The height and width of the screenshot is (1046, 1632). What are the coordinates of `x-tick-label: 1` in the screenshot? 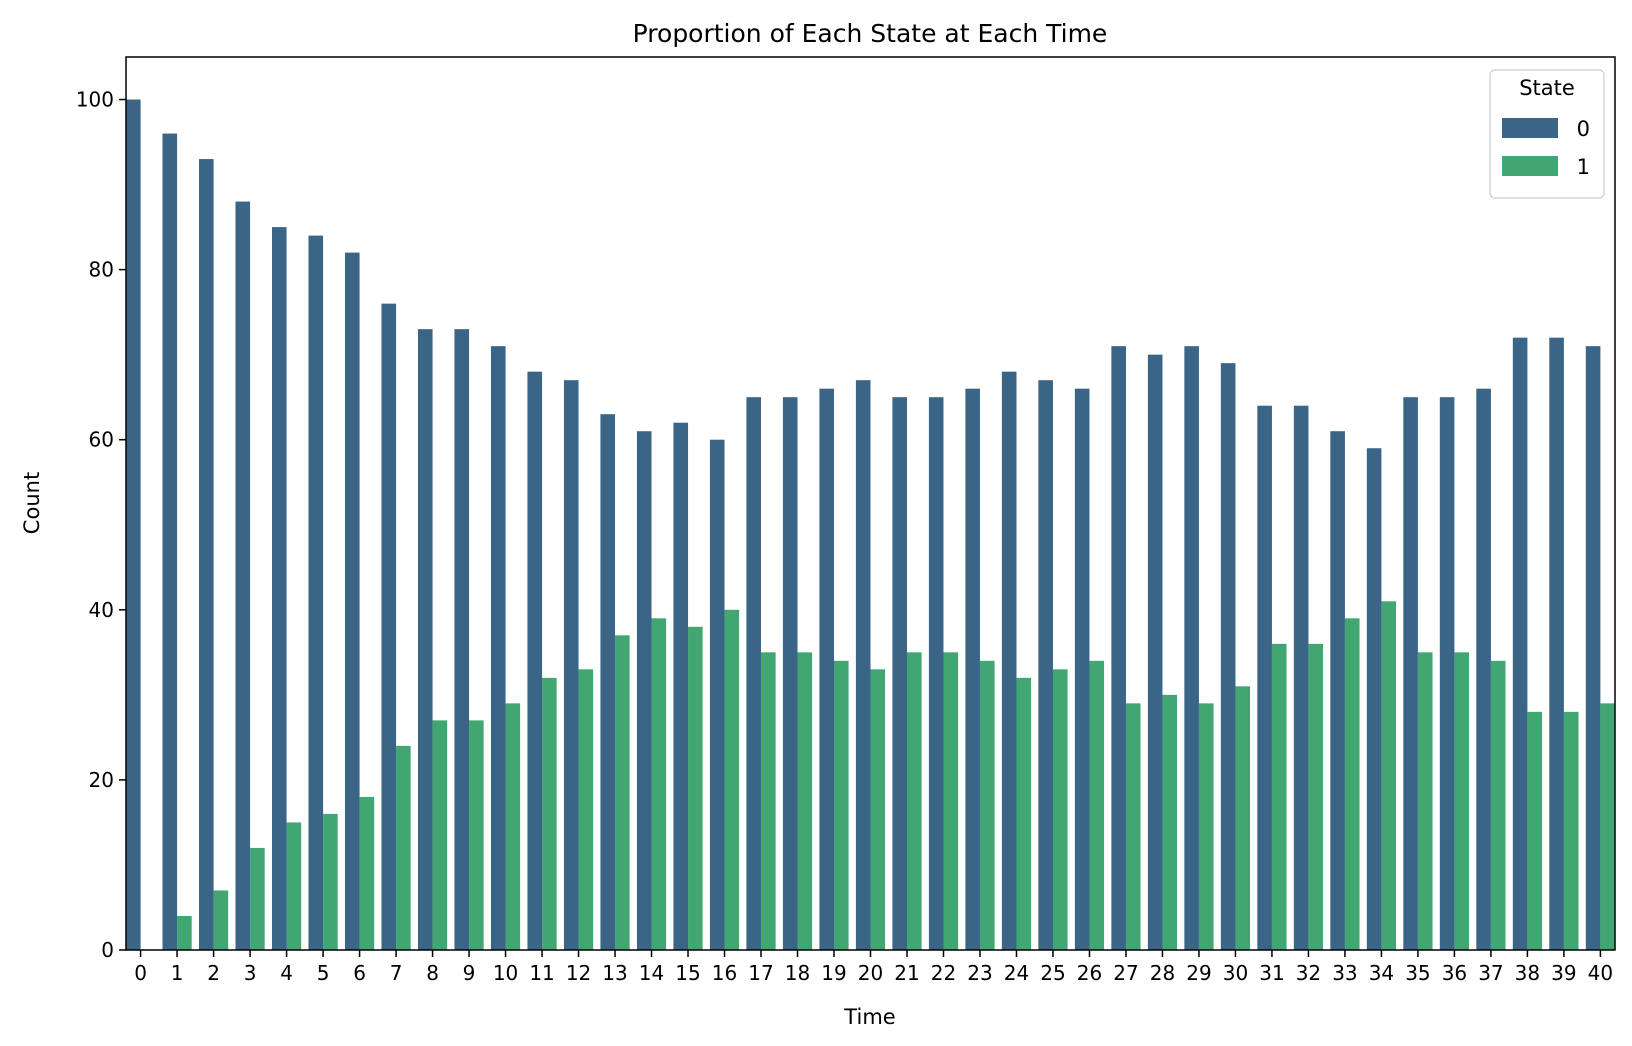 It's located at (177, 973).